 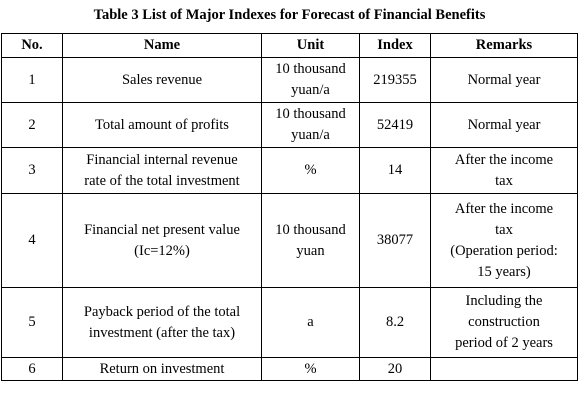 What do you see at coordinates (504, 271) in the screenshot?
I see `cell-remarks-line: 15 years)` at bounding box center [504, 271].